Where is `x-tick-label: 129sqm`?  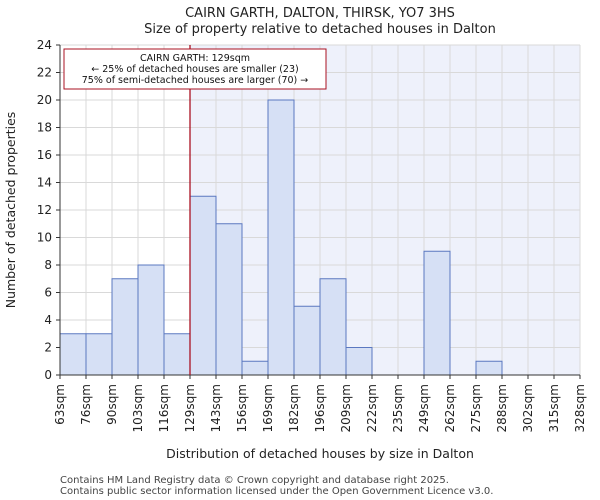
x-tick-label: 129sqm is located at coordinates (190, 408).